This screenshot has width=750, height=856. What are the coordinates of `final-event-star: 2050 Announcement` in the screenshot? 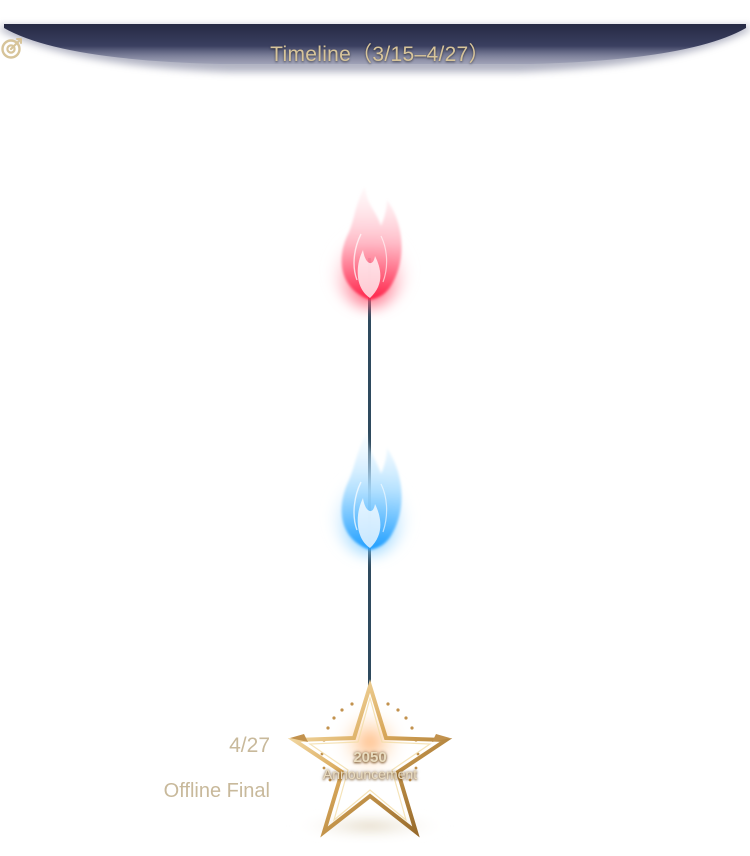 It's located at (370, 761).